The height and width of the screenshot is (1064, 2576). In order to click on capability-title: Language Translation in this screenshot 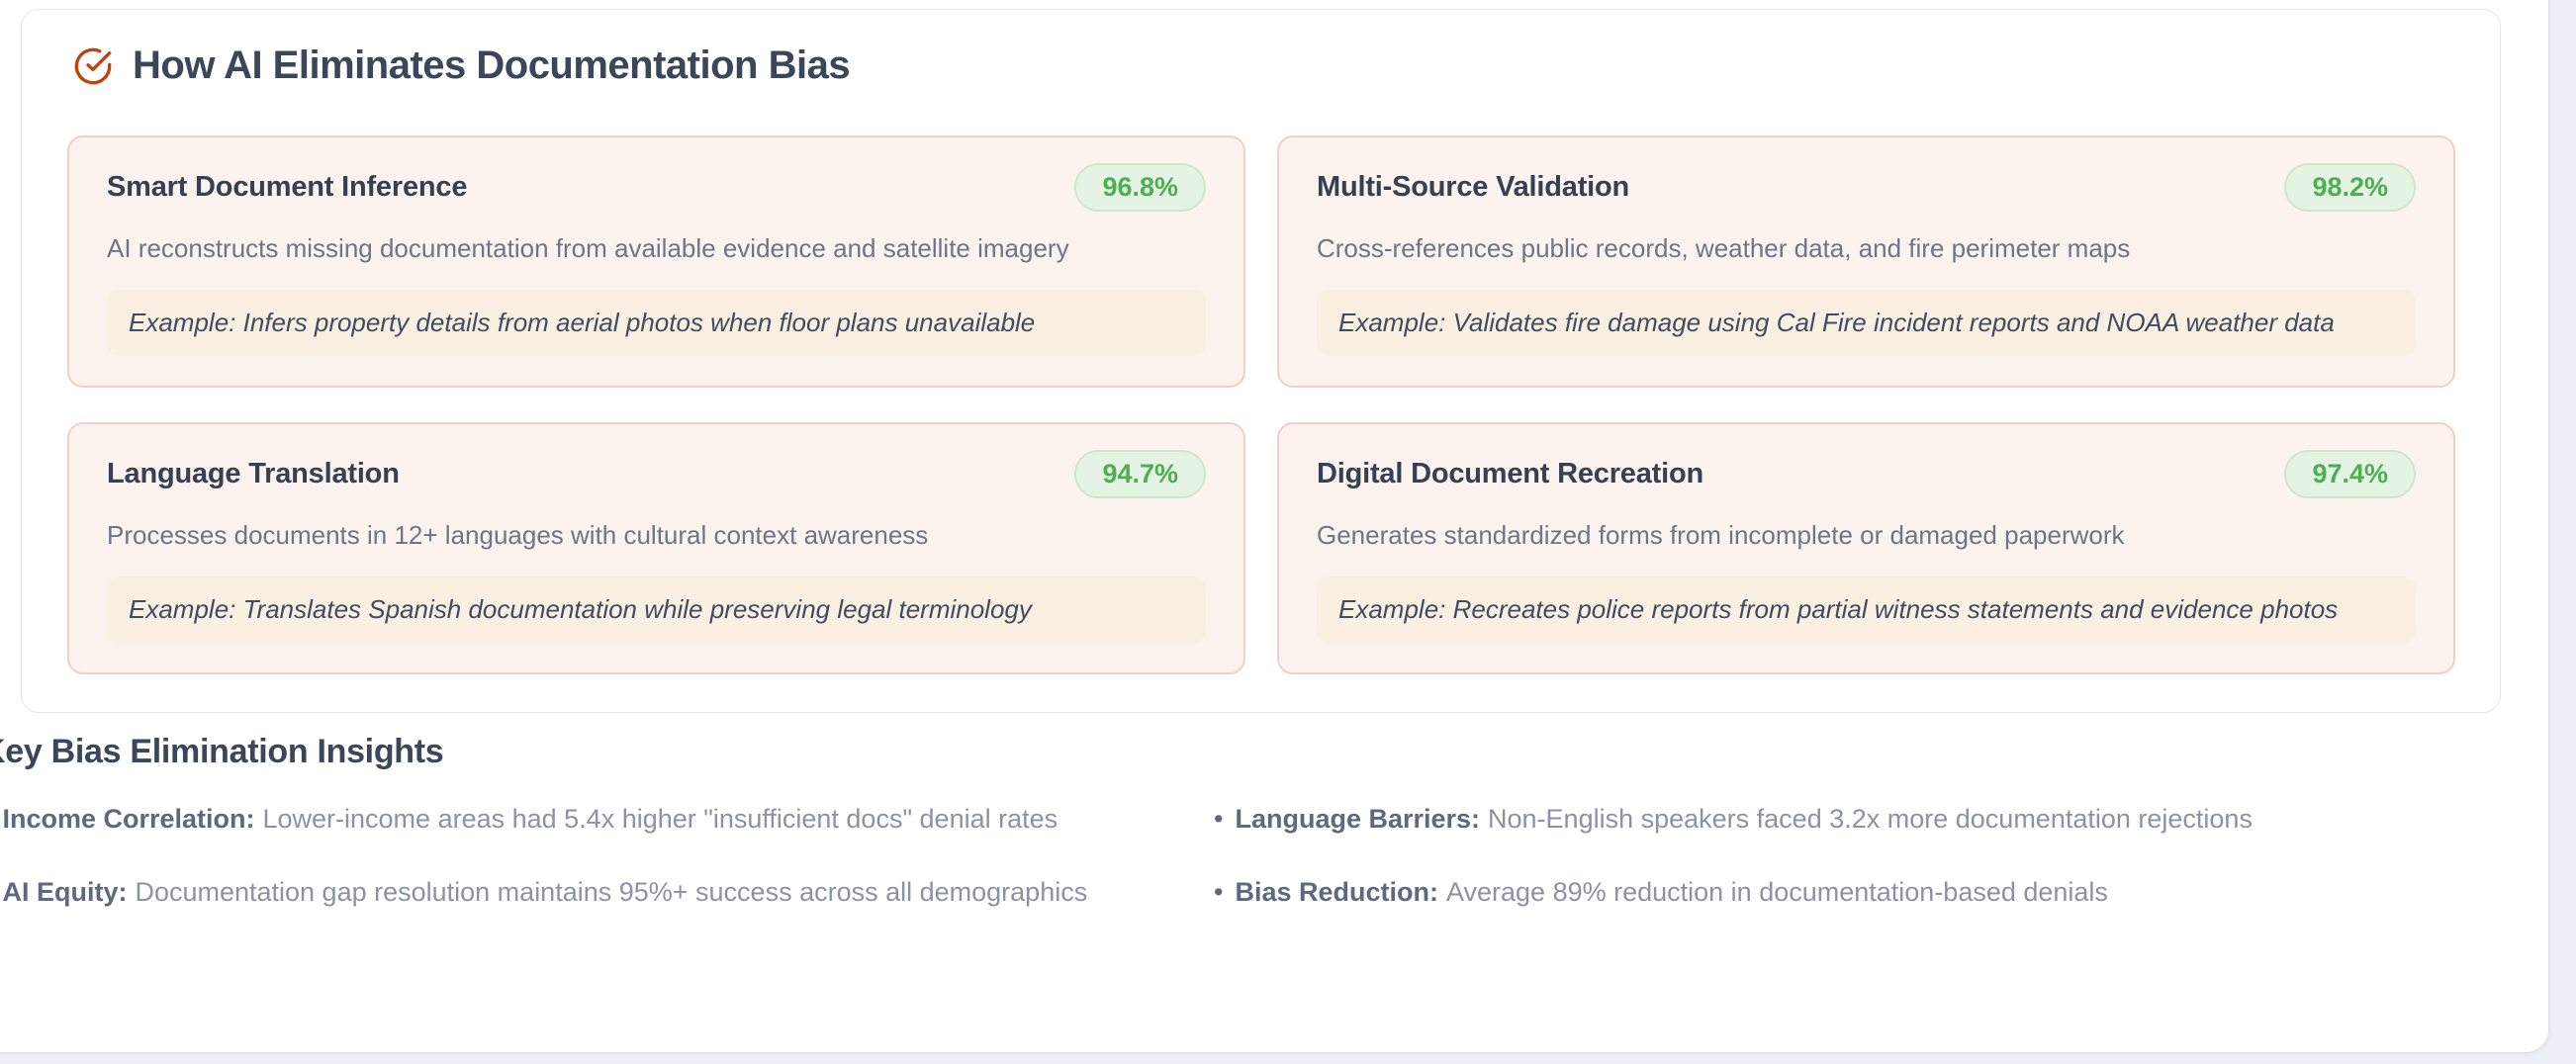, I will do `click(253, 473)`.